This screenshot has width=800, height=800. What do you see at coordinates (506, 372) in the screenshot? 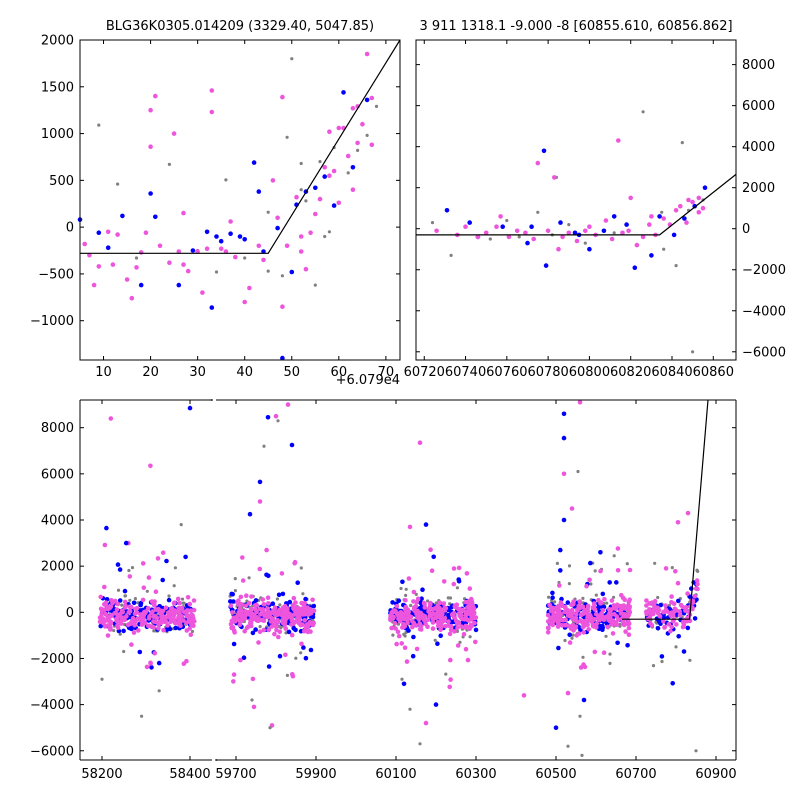
I see `x-tick-label: 60760` at bounding box center [506, 372].